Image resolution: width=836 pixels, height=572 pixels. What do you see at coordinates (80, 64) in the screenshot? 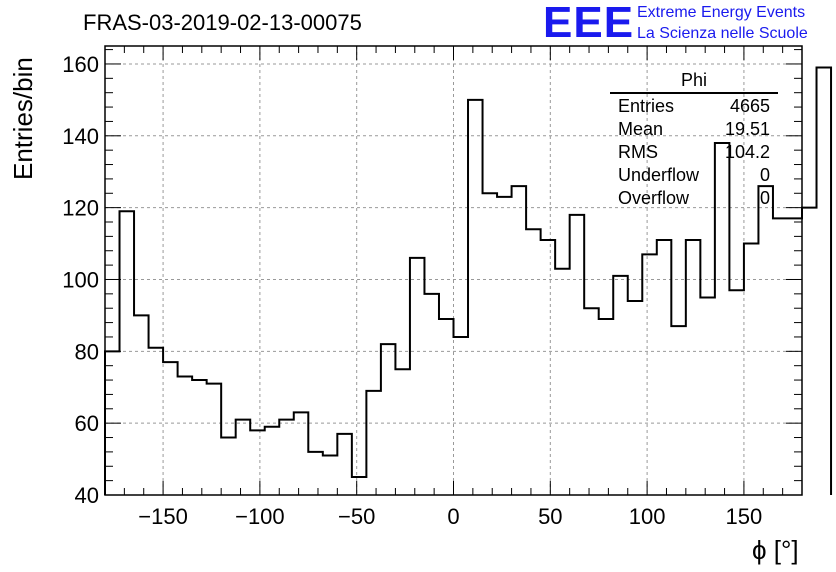
I see `y-tick-label: 160` at bounding box center [80, 64].